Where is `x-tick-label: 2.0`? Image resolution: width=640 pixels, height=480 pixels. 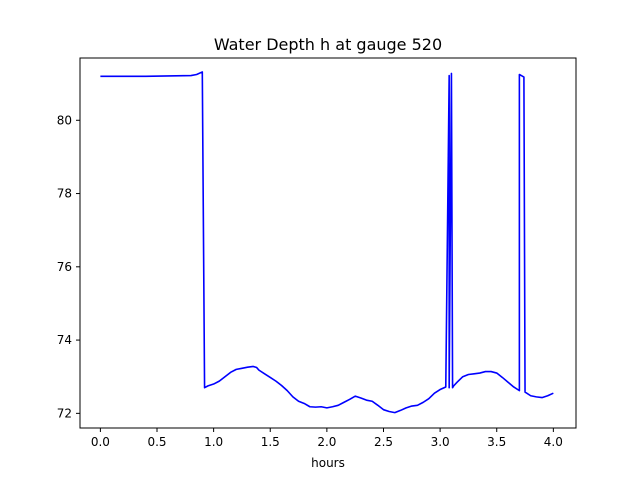
x-tick-label: 2.0 is located at coordinates (326, 442).